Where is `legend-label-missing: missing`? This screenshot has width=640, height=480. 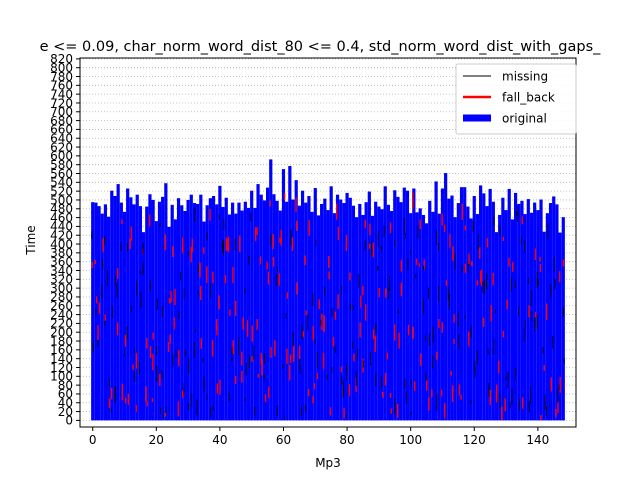 legend-label-missing: missing is located at coordinates (525, 77).